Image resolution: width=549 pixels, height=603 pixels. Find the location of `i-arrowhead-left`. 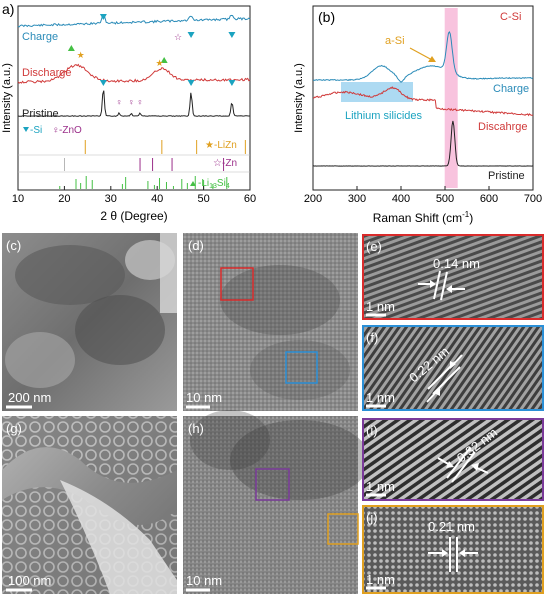

i-arrowhead-left is located at coordinates (450, 464).